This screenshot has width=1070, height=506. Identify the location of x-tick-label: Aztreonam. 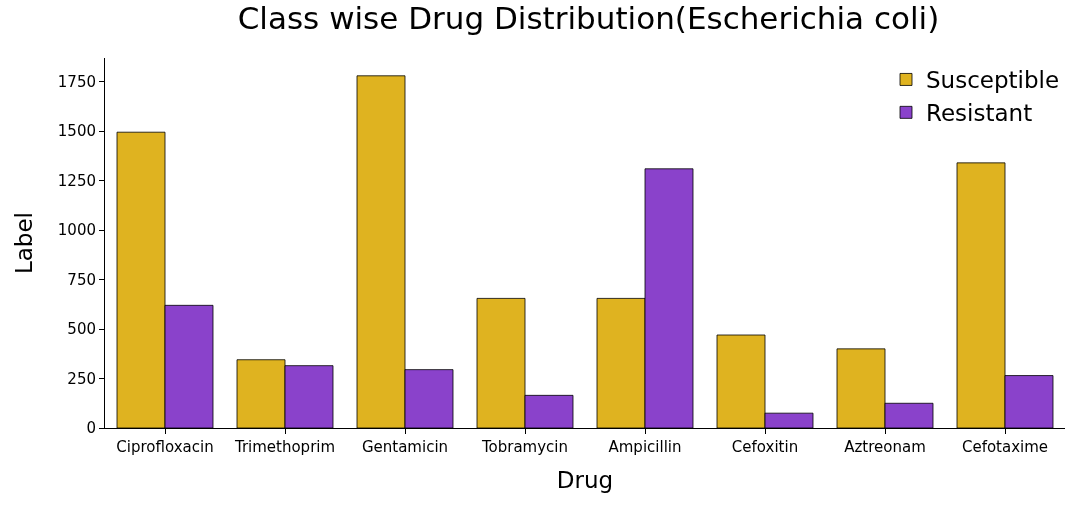
(885, 447).